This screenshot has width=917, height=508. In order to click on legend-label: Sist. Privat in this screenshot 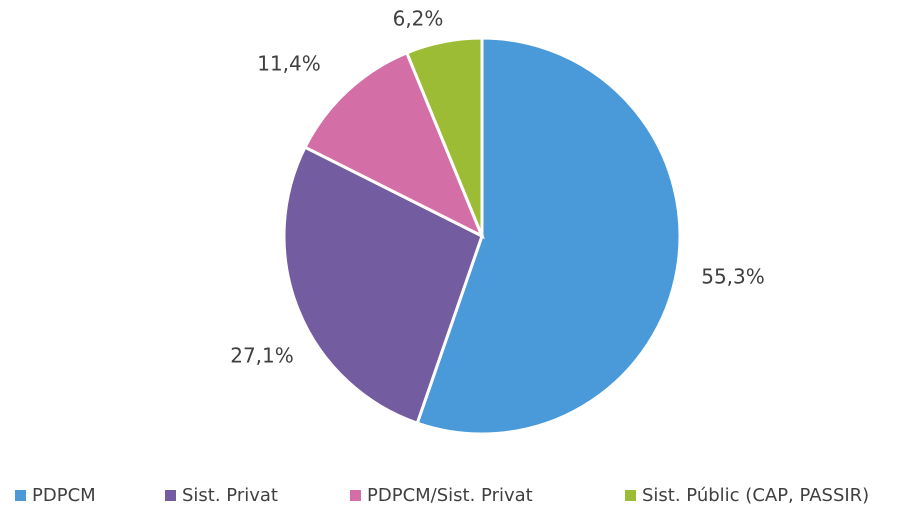, I will do `click(230, 495)`.